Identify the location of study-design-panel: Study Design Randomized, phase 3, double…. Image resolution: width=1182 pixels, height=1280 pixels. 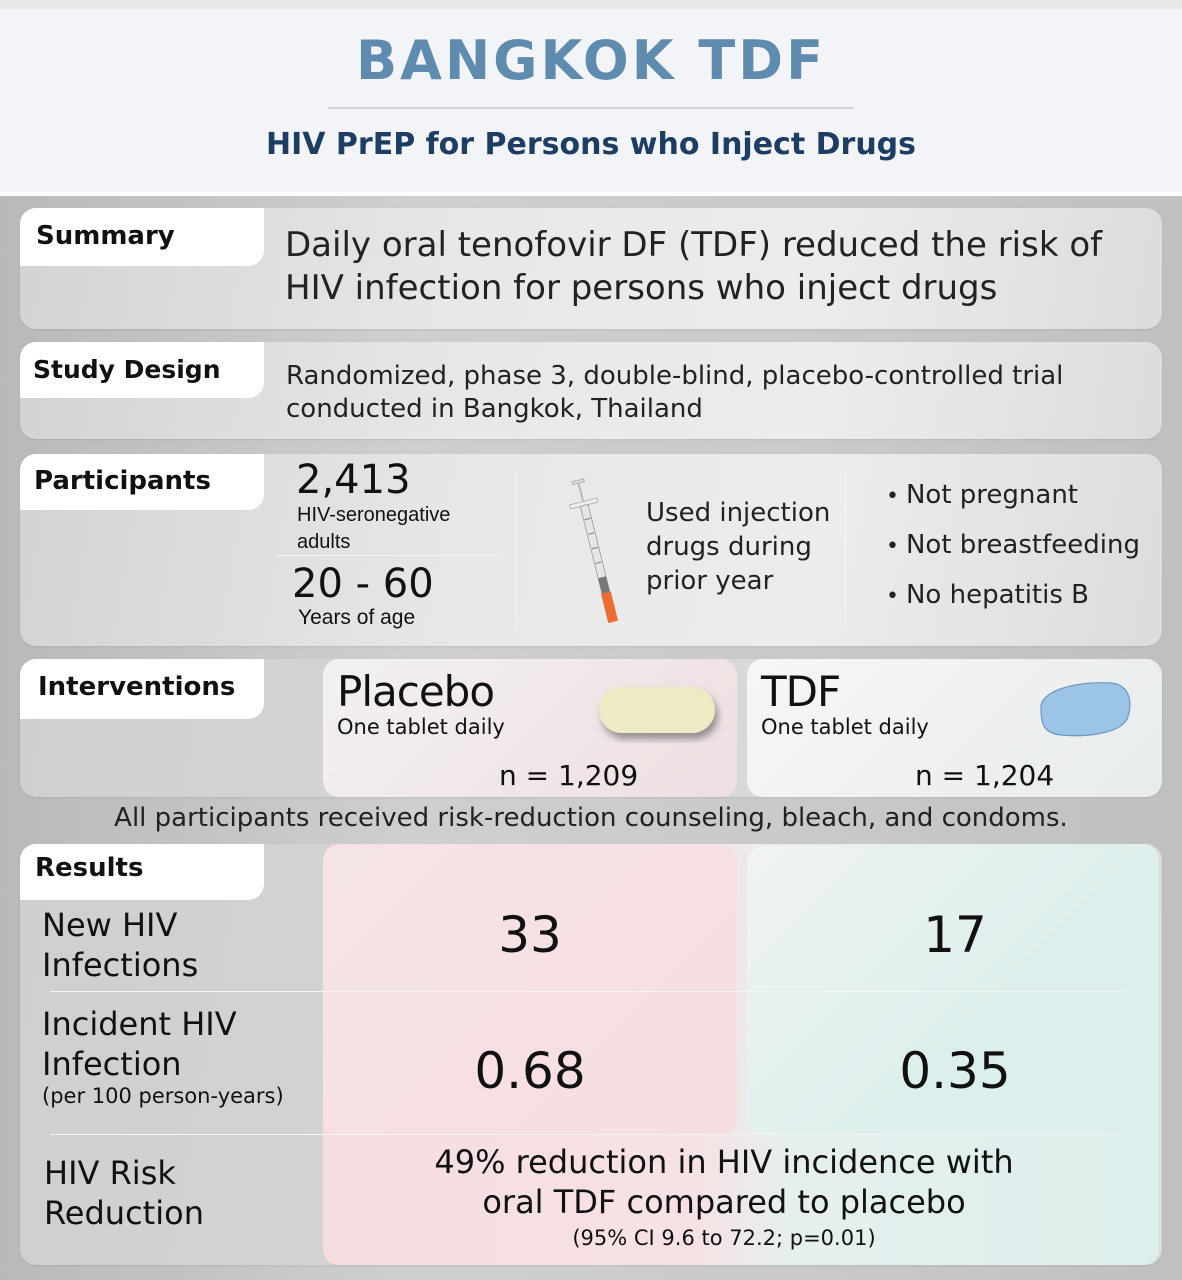
(591, 390).